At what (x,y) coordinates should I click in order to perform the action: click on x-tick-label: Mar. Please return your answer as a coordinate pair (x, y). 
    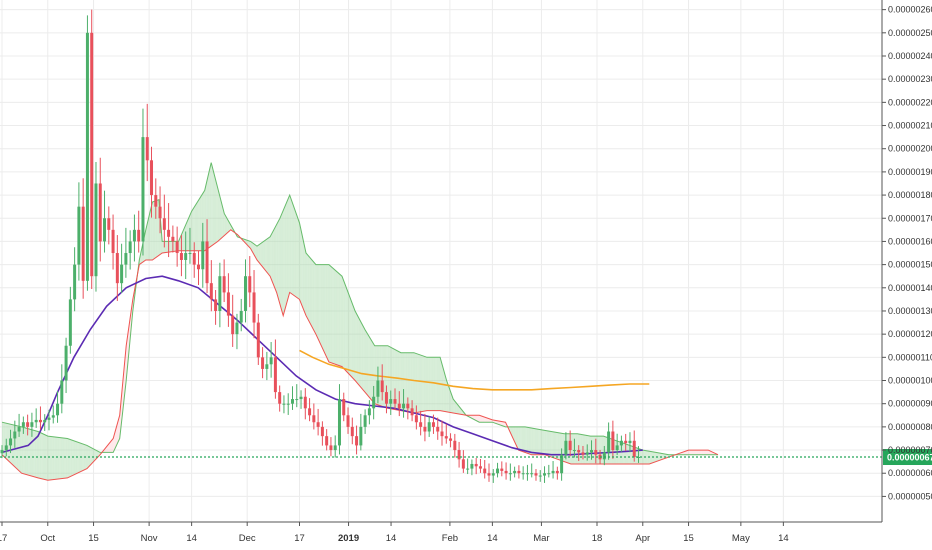
    Looking at the image, I should click on (541, 538).